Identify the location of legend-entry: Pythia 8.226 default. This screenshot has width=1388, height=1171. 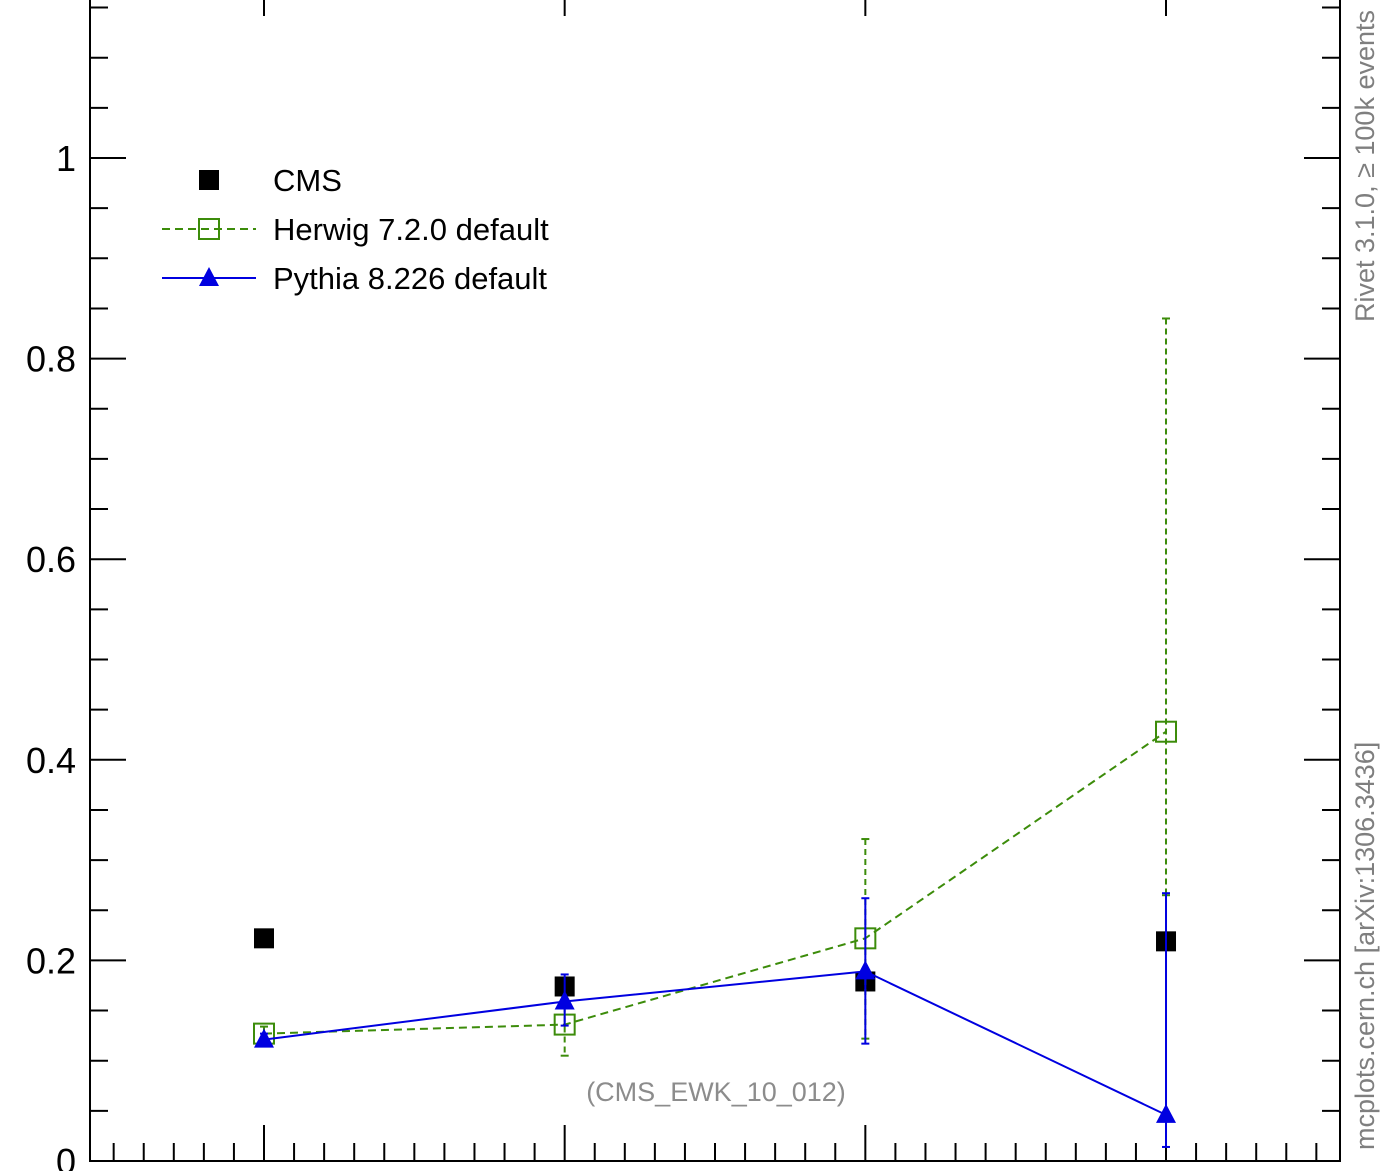
(354, 278).